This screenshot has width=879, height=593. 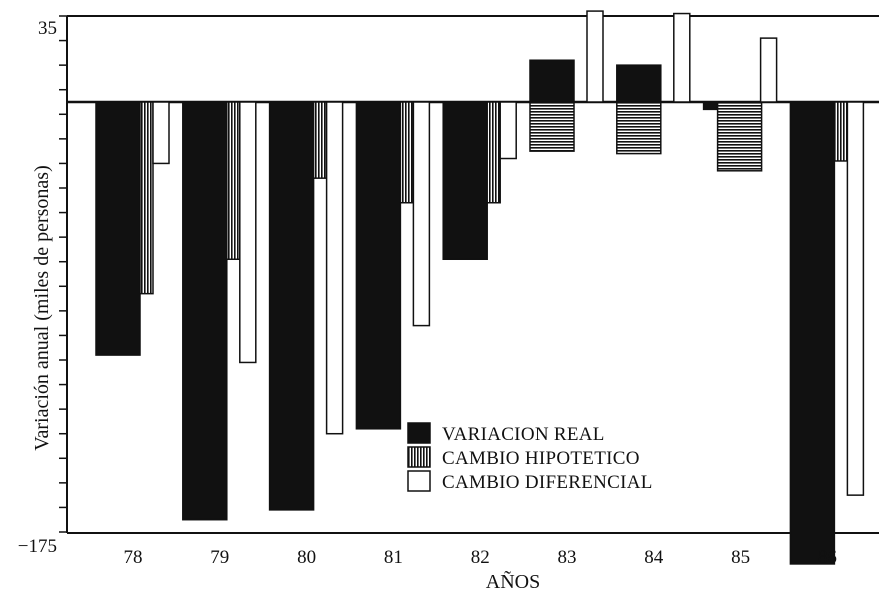 I want to click on x-tick-label-85: 85, so click(x=740, y=557).